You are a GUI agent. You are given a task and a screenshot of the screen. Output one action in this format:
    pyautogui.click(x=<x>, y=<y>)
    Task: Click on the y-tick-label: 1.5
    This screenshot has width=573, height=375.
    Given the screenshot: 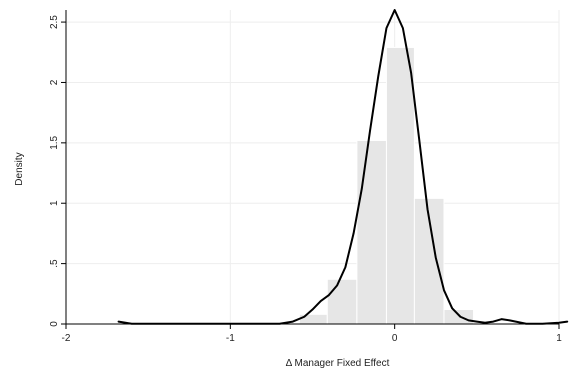 What is the action you would take?
    pyautogui.click(x=54, y=142)
    